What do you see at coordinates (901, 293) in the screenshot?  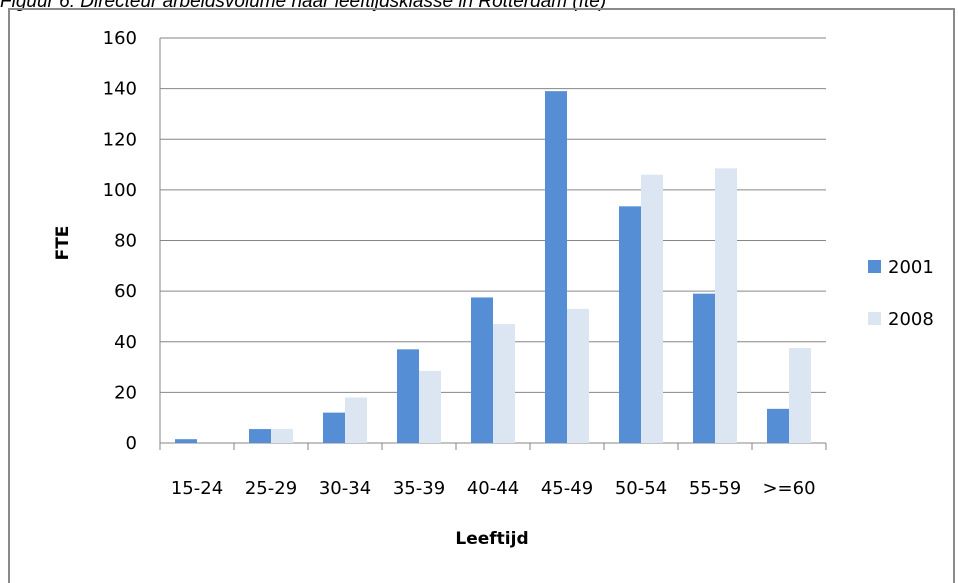 I see `legend: 2001 2008` at bounding box center [901, 293].